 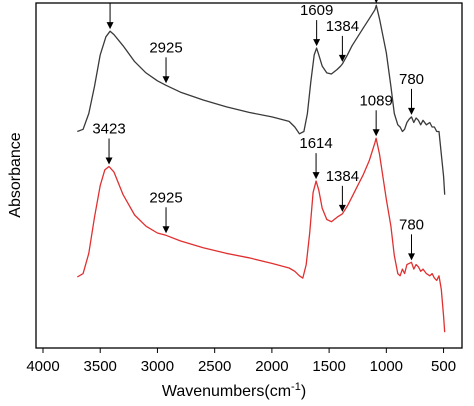 I want to click on x-tick-label-2000: 2000, so click(x=271, y=366).